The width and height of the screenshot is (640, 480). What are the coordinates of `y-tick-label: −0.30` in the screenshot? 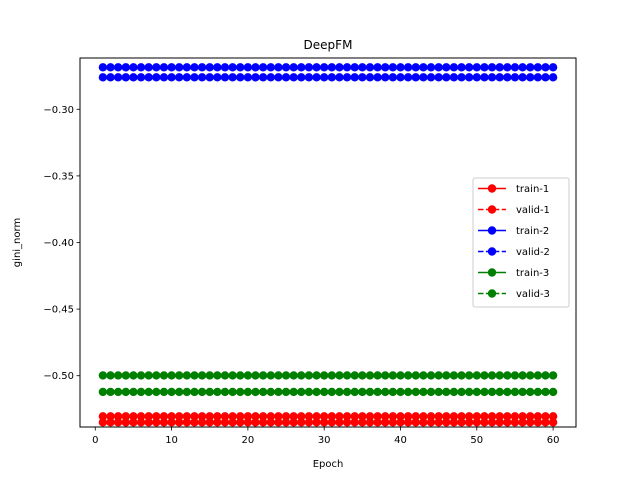 It's located at (58, 110).